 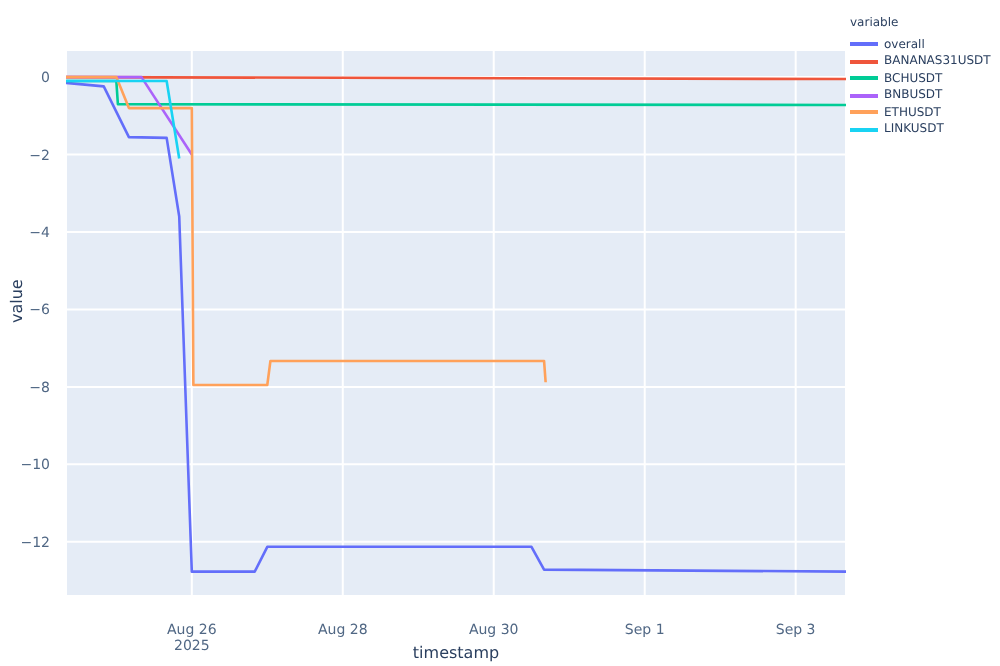 I want to click on x-axis-title: timestamp, so click(x=456, y=653).